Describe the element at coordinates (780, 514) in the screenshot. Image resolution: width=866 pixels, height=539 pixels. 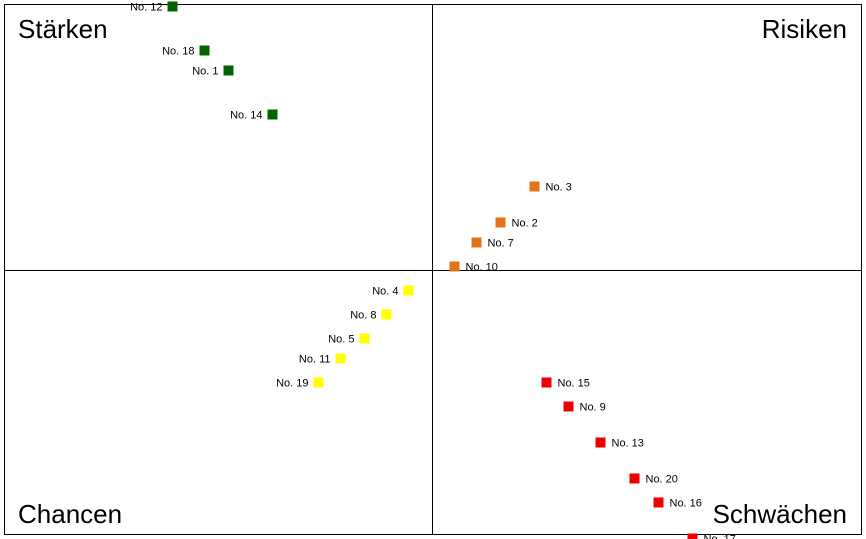
I see `quadrant-label-bottom-right: Schwächen` at that location.